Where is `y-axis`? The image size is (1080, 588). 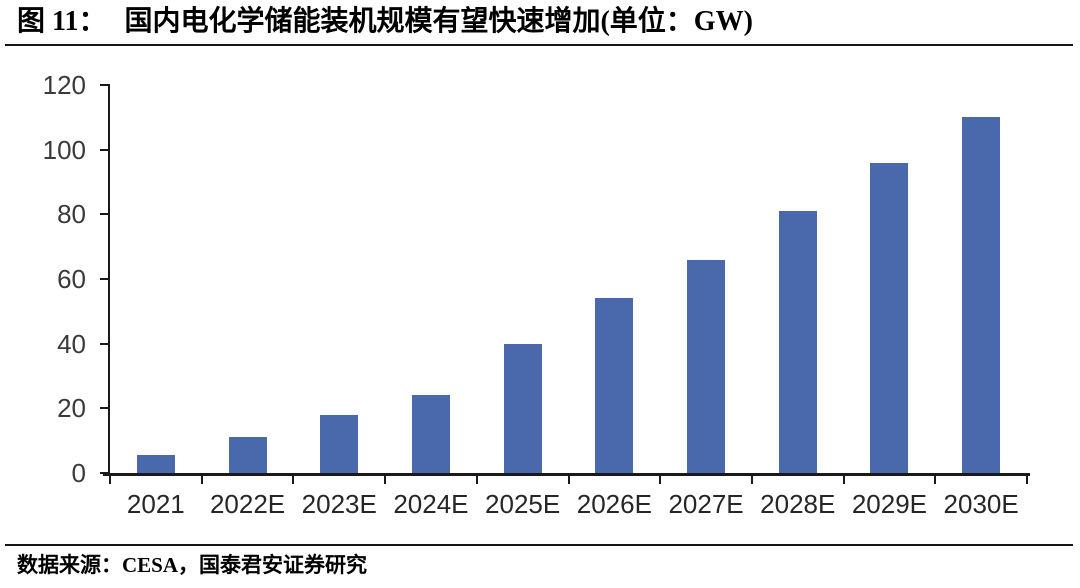 y-axis is located at coordinates (109, 280).